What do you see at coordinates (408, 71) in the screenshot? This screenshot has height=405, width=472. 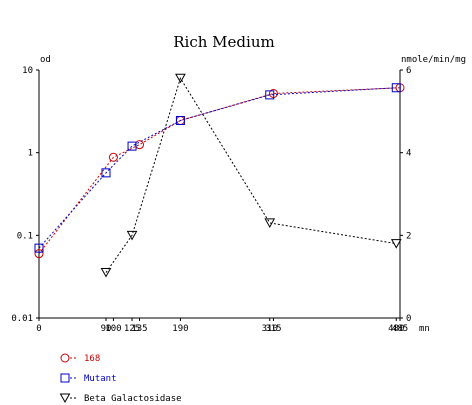 I see `right-tick-label: 6` at bounding box center [408, 71].